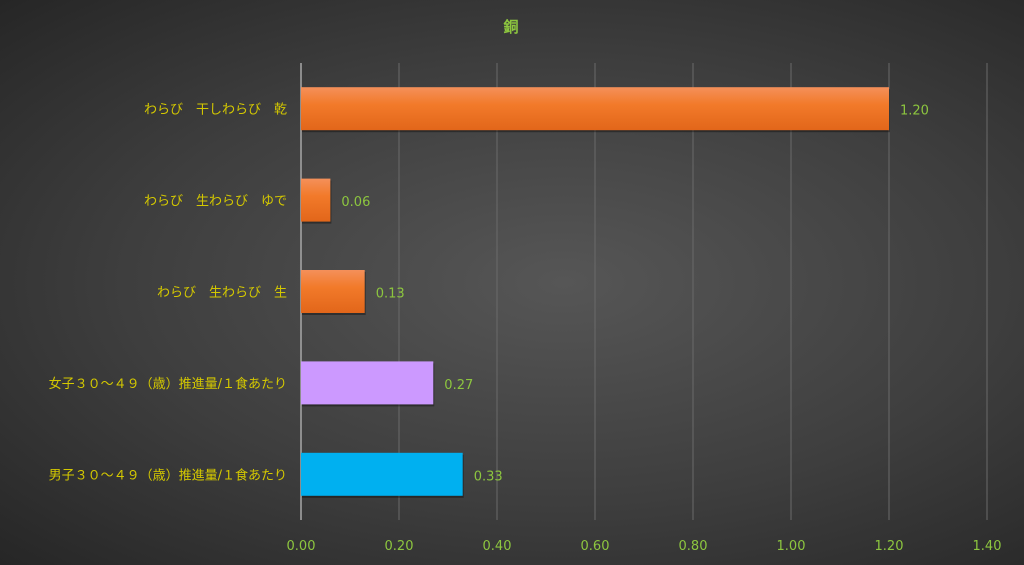  What do you see at coordinates (215, 201) in the screenshot?
I see `category-label: わらび 生わらび ゆで` at bounding box center [215, 201].